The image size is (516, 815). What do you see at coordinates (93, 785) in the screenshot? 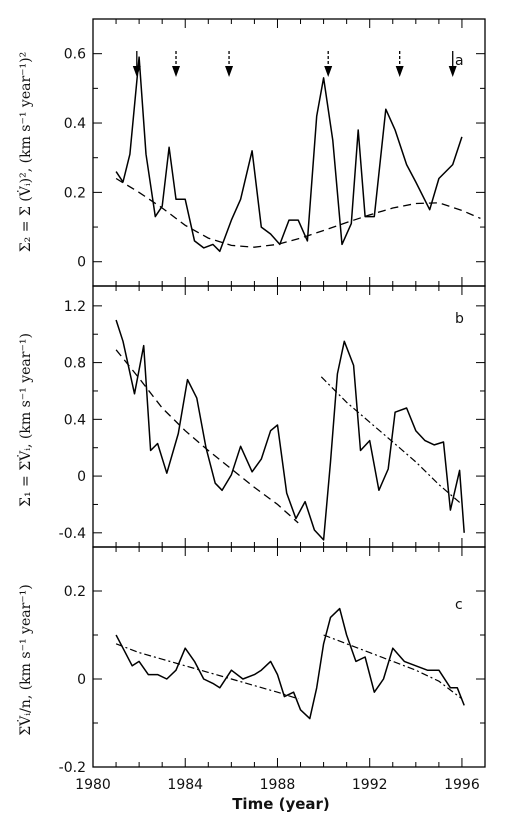
I see `x-tick-label: 1980` at bounding box center [93, 785].